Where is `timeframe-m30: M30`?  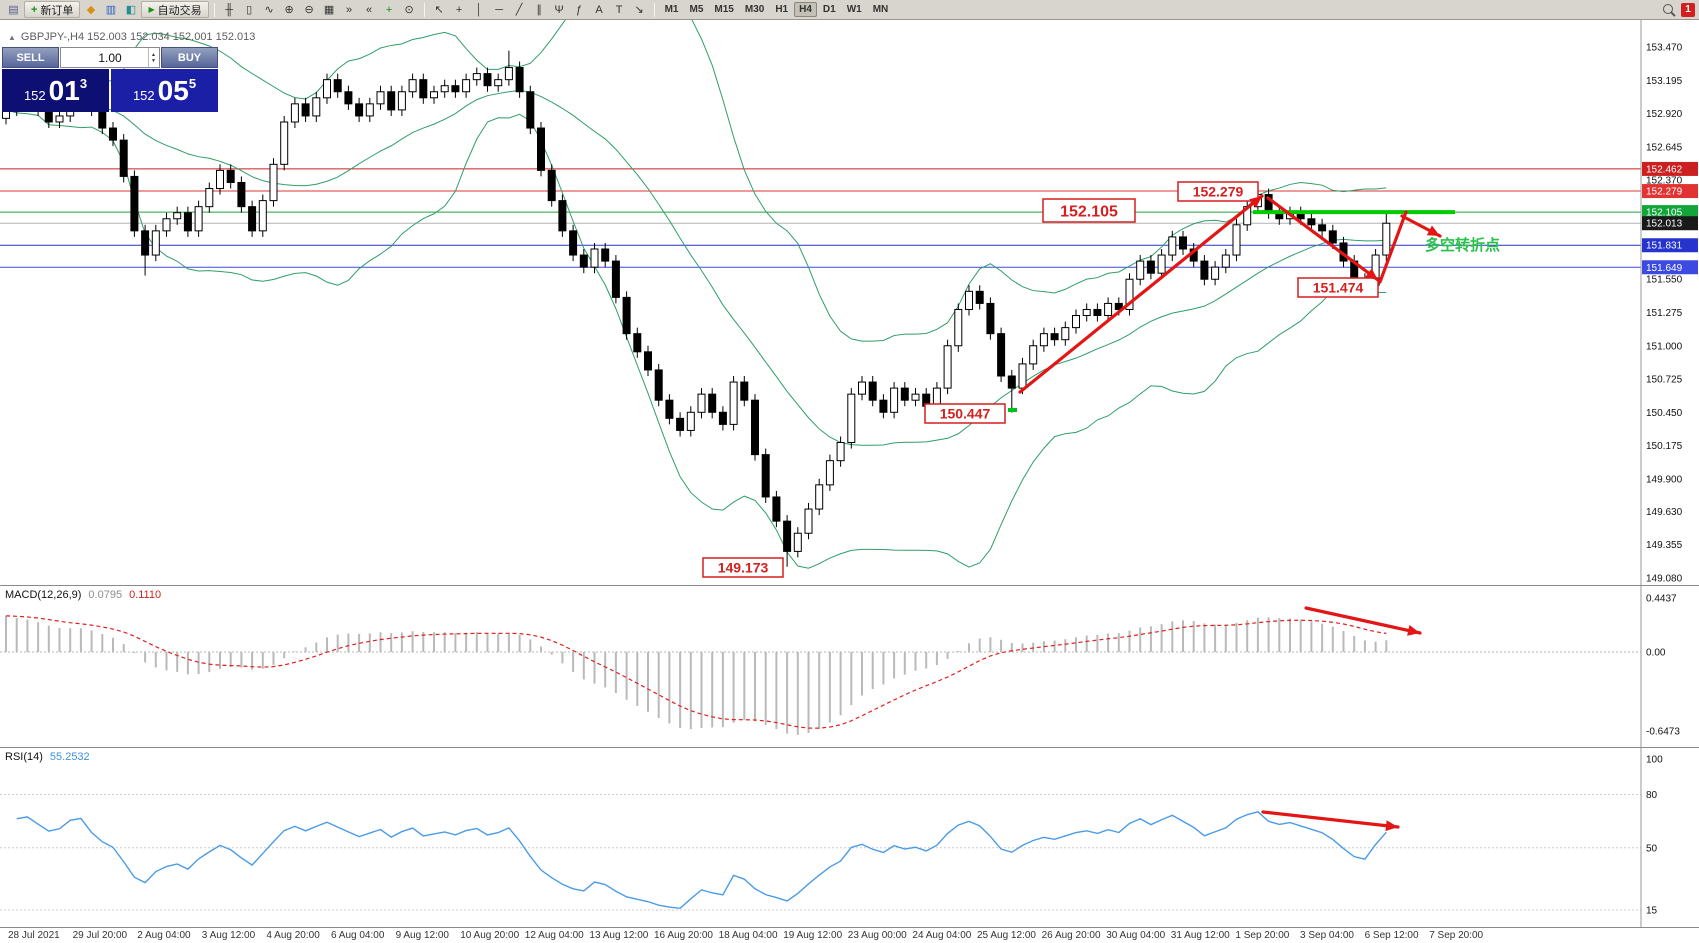 timeframe-m30: M30 is located at coordinates (754, 9).